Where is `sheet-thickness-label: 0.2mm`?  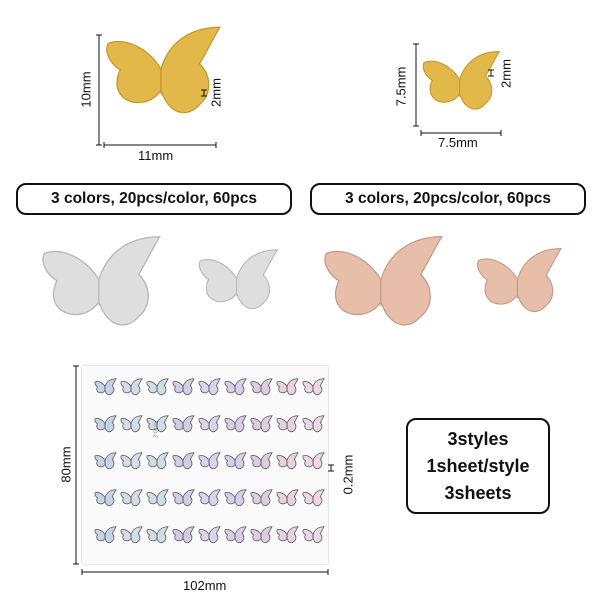
sheet-thickness-label: 0.2mm is located at coordinates (348, 474).